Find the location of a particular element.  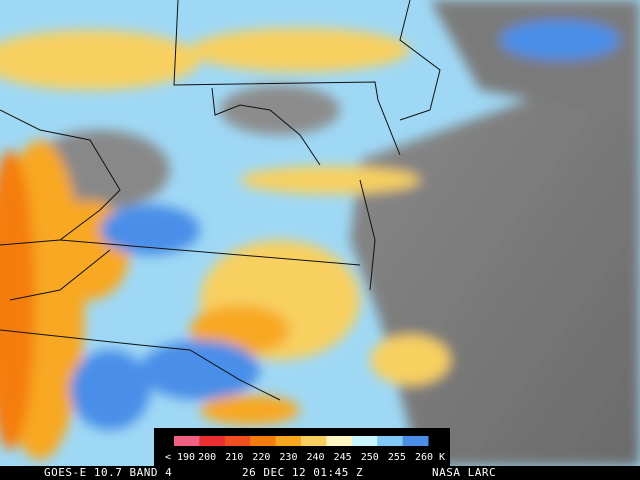

colorbar-label: 240 is located at coordinates (316, 457).